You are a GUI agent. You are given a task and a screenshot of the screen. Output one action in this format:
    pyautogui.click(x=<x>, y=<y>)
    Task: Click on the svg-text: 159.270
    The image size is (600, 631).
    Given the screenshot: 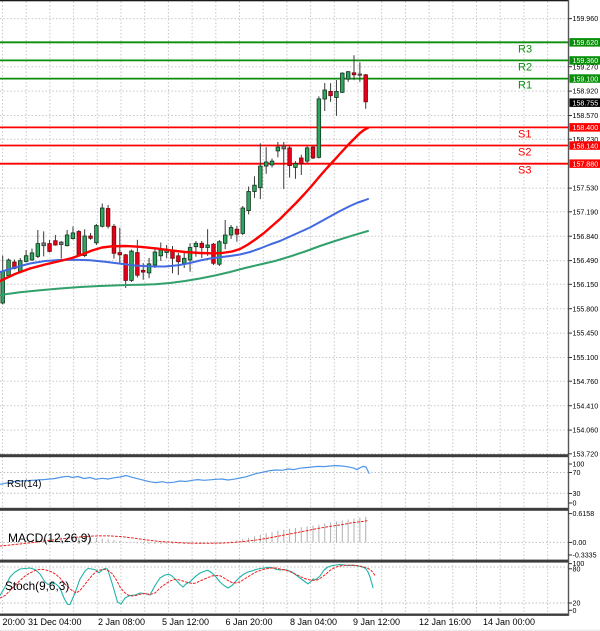 What is the action you would take?
    pyautogui.click(x=586, y=67)
    